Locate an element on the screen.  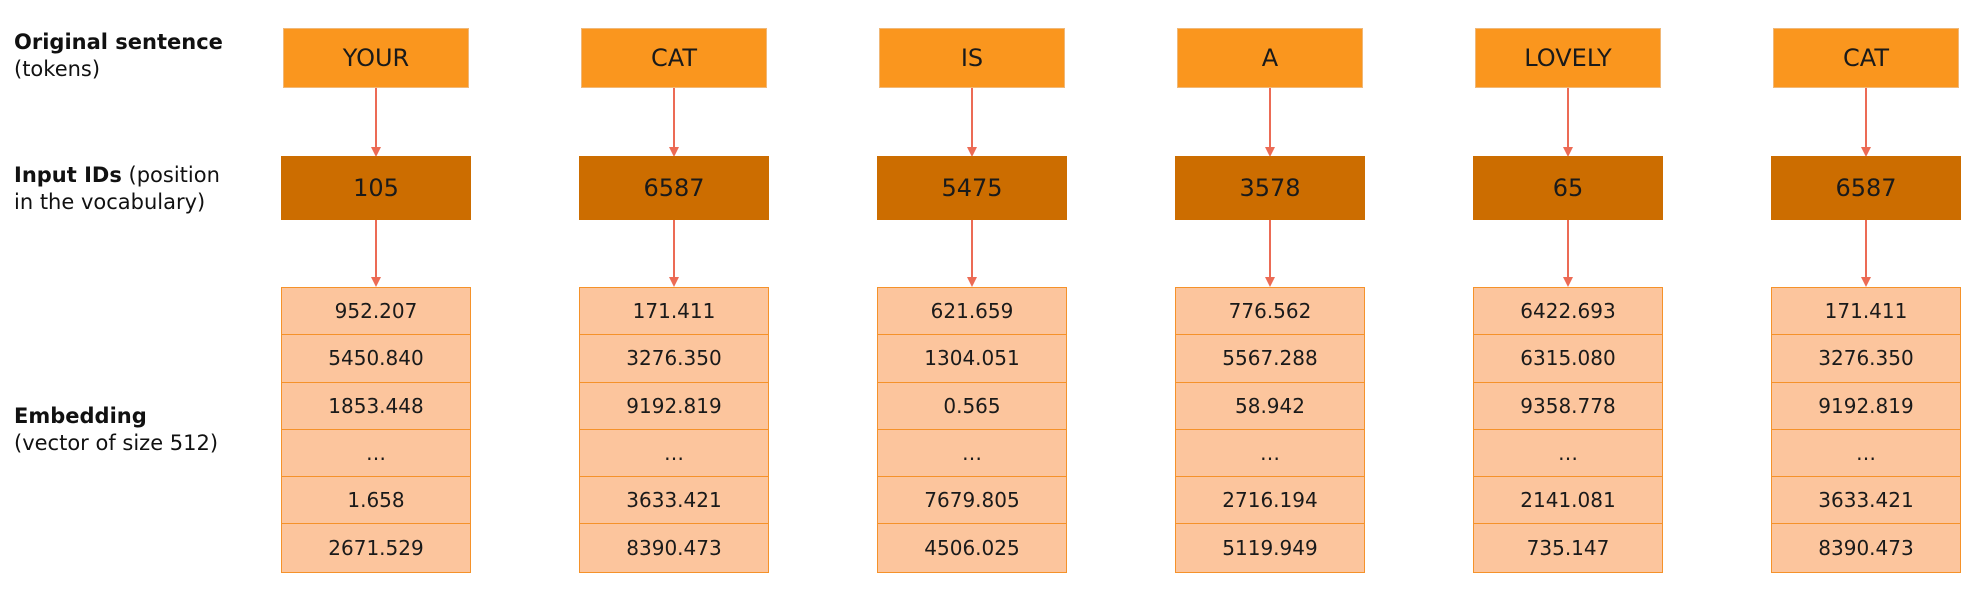
row-label-input-ids: Input IDs (position in the vocabulary) is located at coordinates (129, 189).